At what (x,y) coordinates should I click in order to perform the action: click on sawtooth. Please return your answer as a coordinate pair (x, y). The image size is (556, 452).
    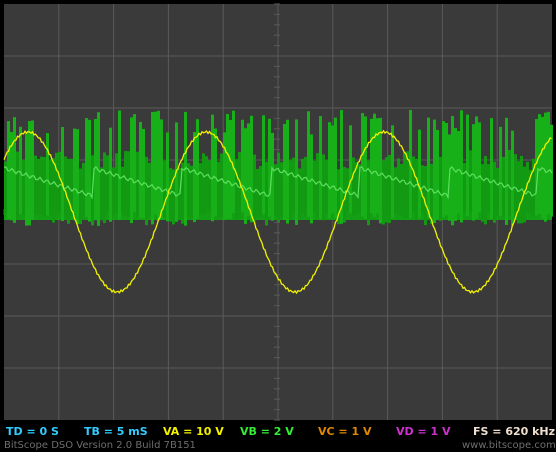
    Looking at the image, I should click on (278, 182).